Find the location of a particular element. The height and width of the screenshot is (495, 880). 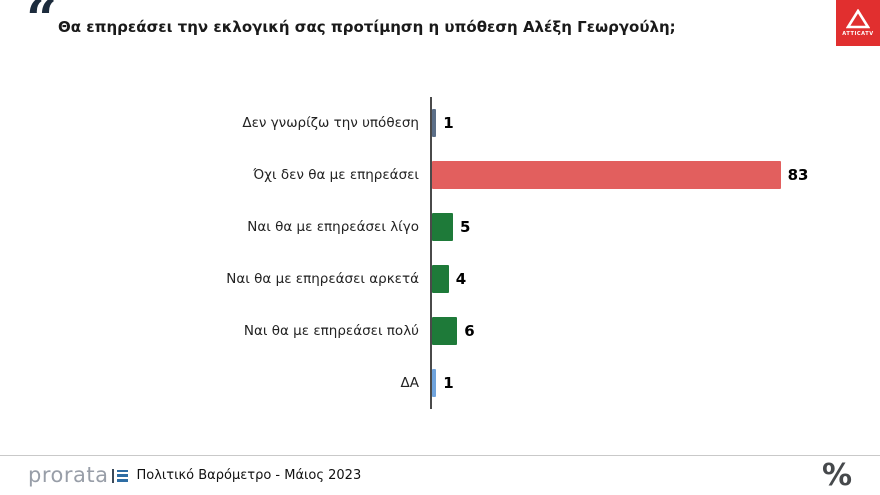

value-label: 83 is located at coordinates (798, 175).